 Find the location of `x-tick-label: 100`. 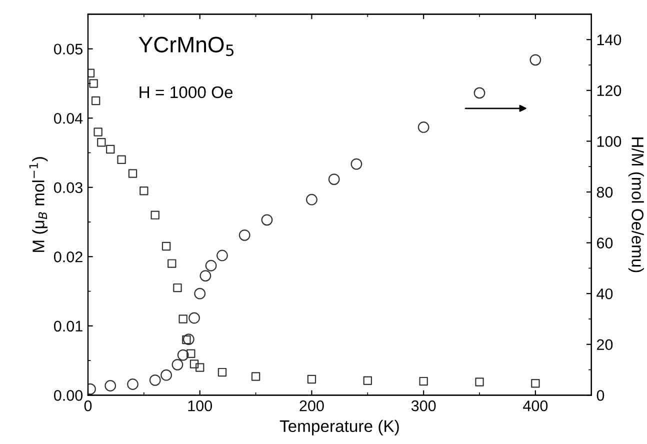

x-tick-label: 100 is located at coordinates (200, 406).